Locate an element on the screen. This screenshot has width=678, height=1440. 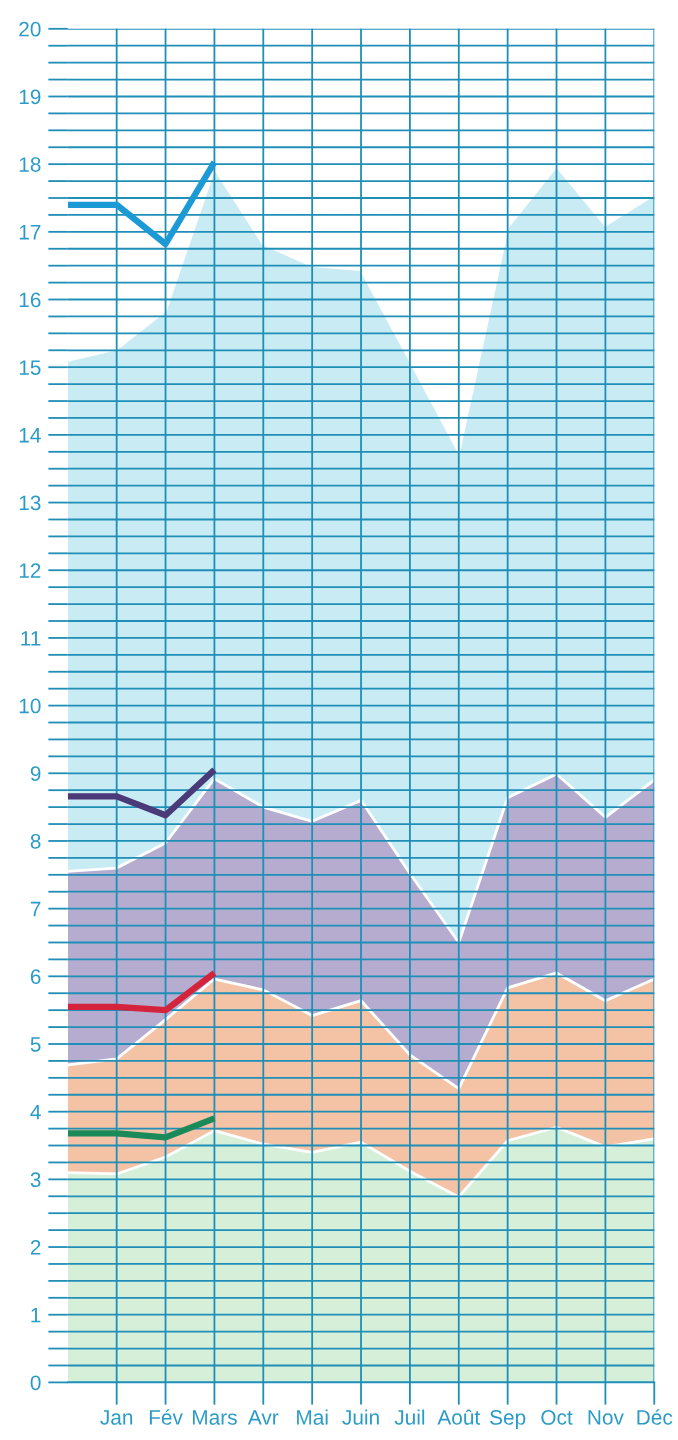
y-tick-label: 14 is located at coordinates (30, 435).